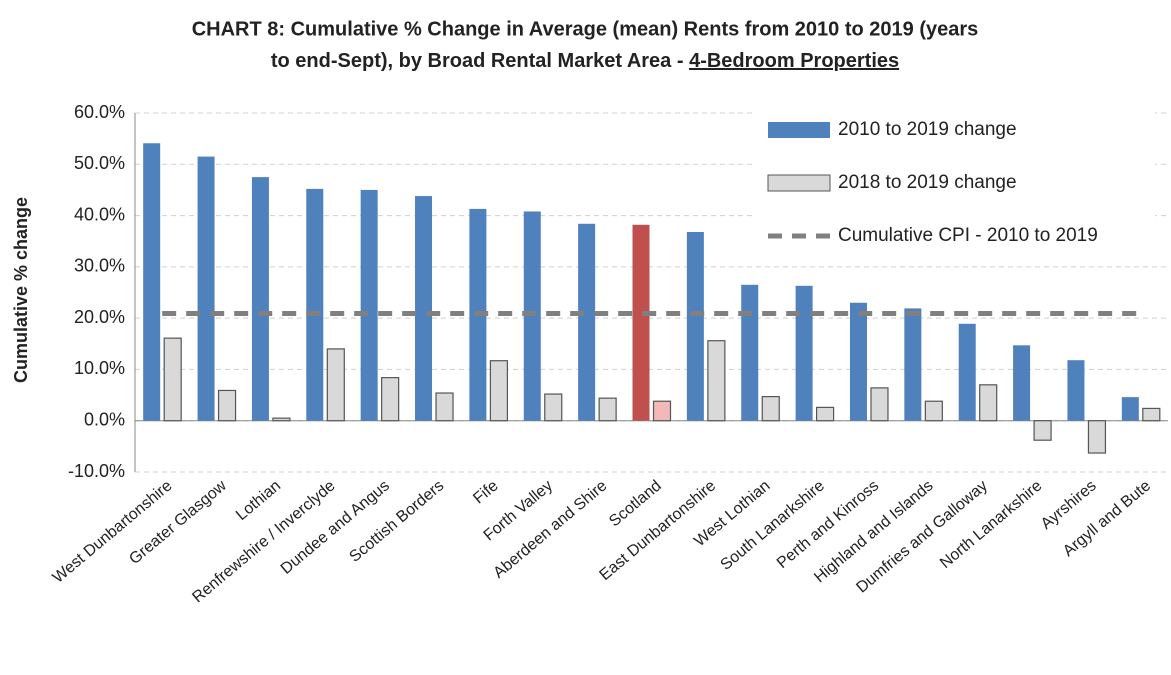 The width and height of the screenshot is (1171, 675). Describe the element at coordinates (99, 163) in the screenshot. I see `y-tick-label: 50.0%` at that location.